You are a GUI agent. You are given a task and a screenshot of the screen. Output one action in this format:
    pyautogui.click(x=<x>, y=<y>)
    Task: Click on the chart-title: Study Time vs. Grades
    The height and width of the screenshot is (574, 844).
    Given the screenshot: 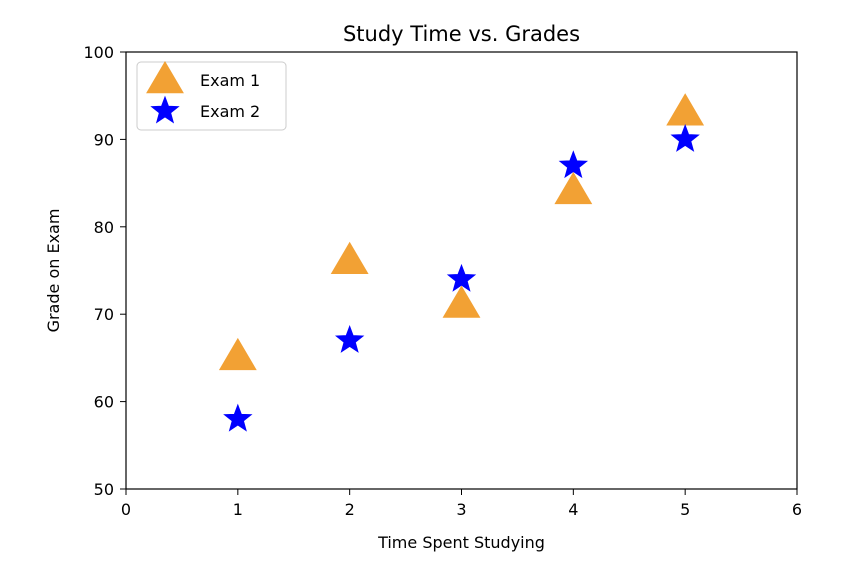 What is the action you would take?
    pyautogui.click(x=461, y=34)
    